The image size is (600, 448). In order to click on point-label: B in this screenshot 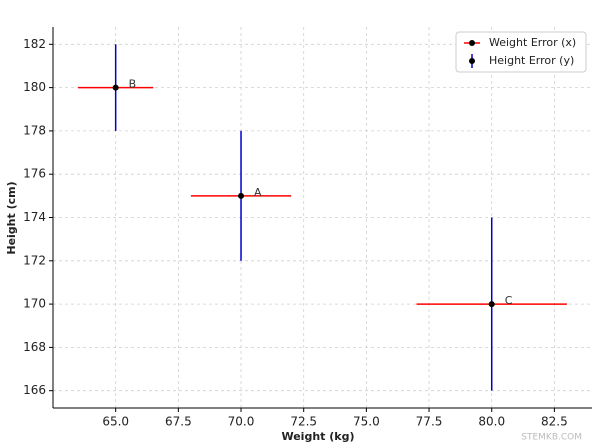, I will do `click(133, 84)`.